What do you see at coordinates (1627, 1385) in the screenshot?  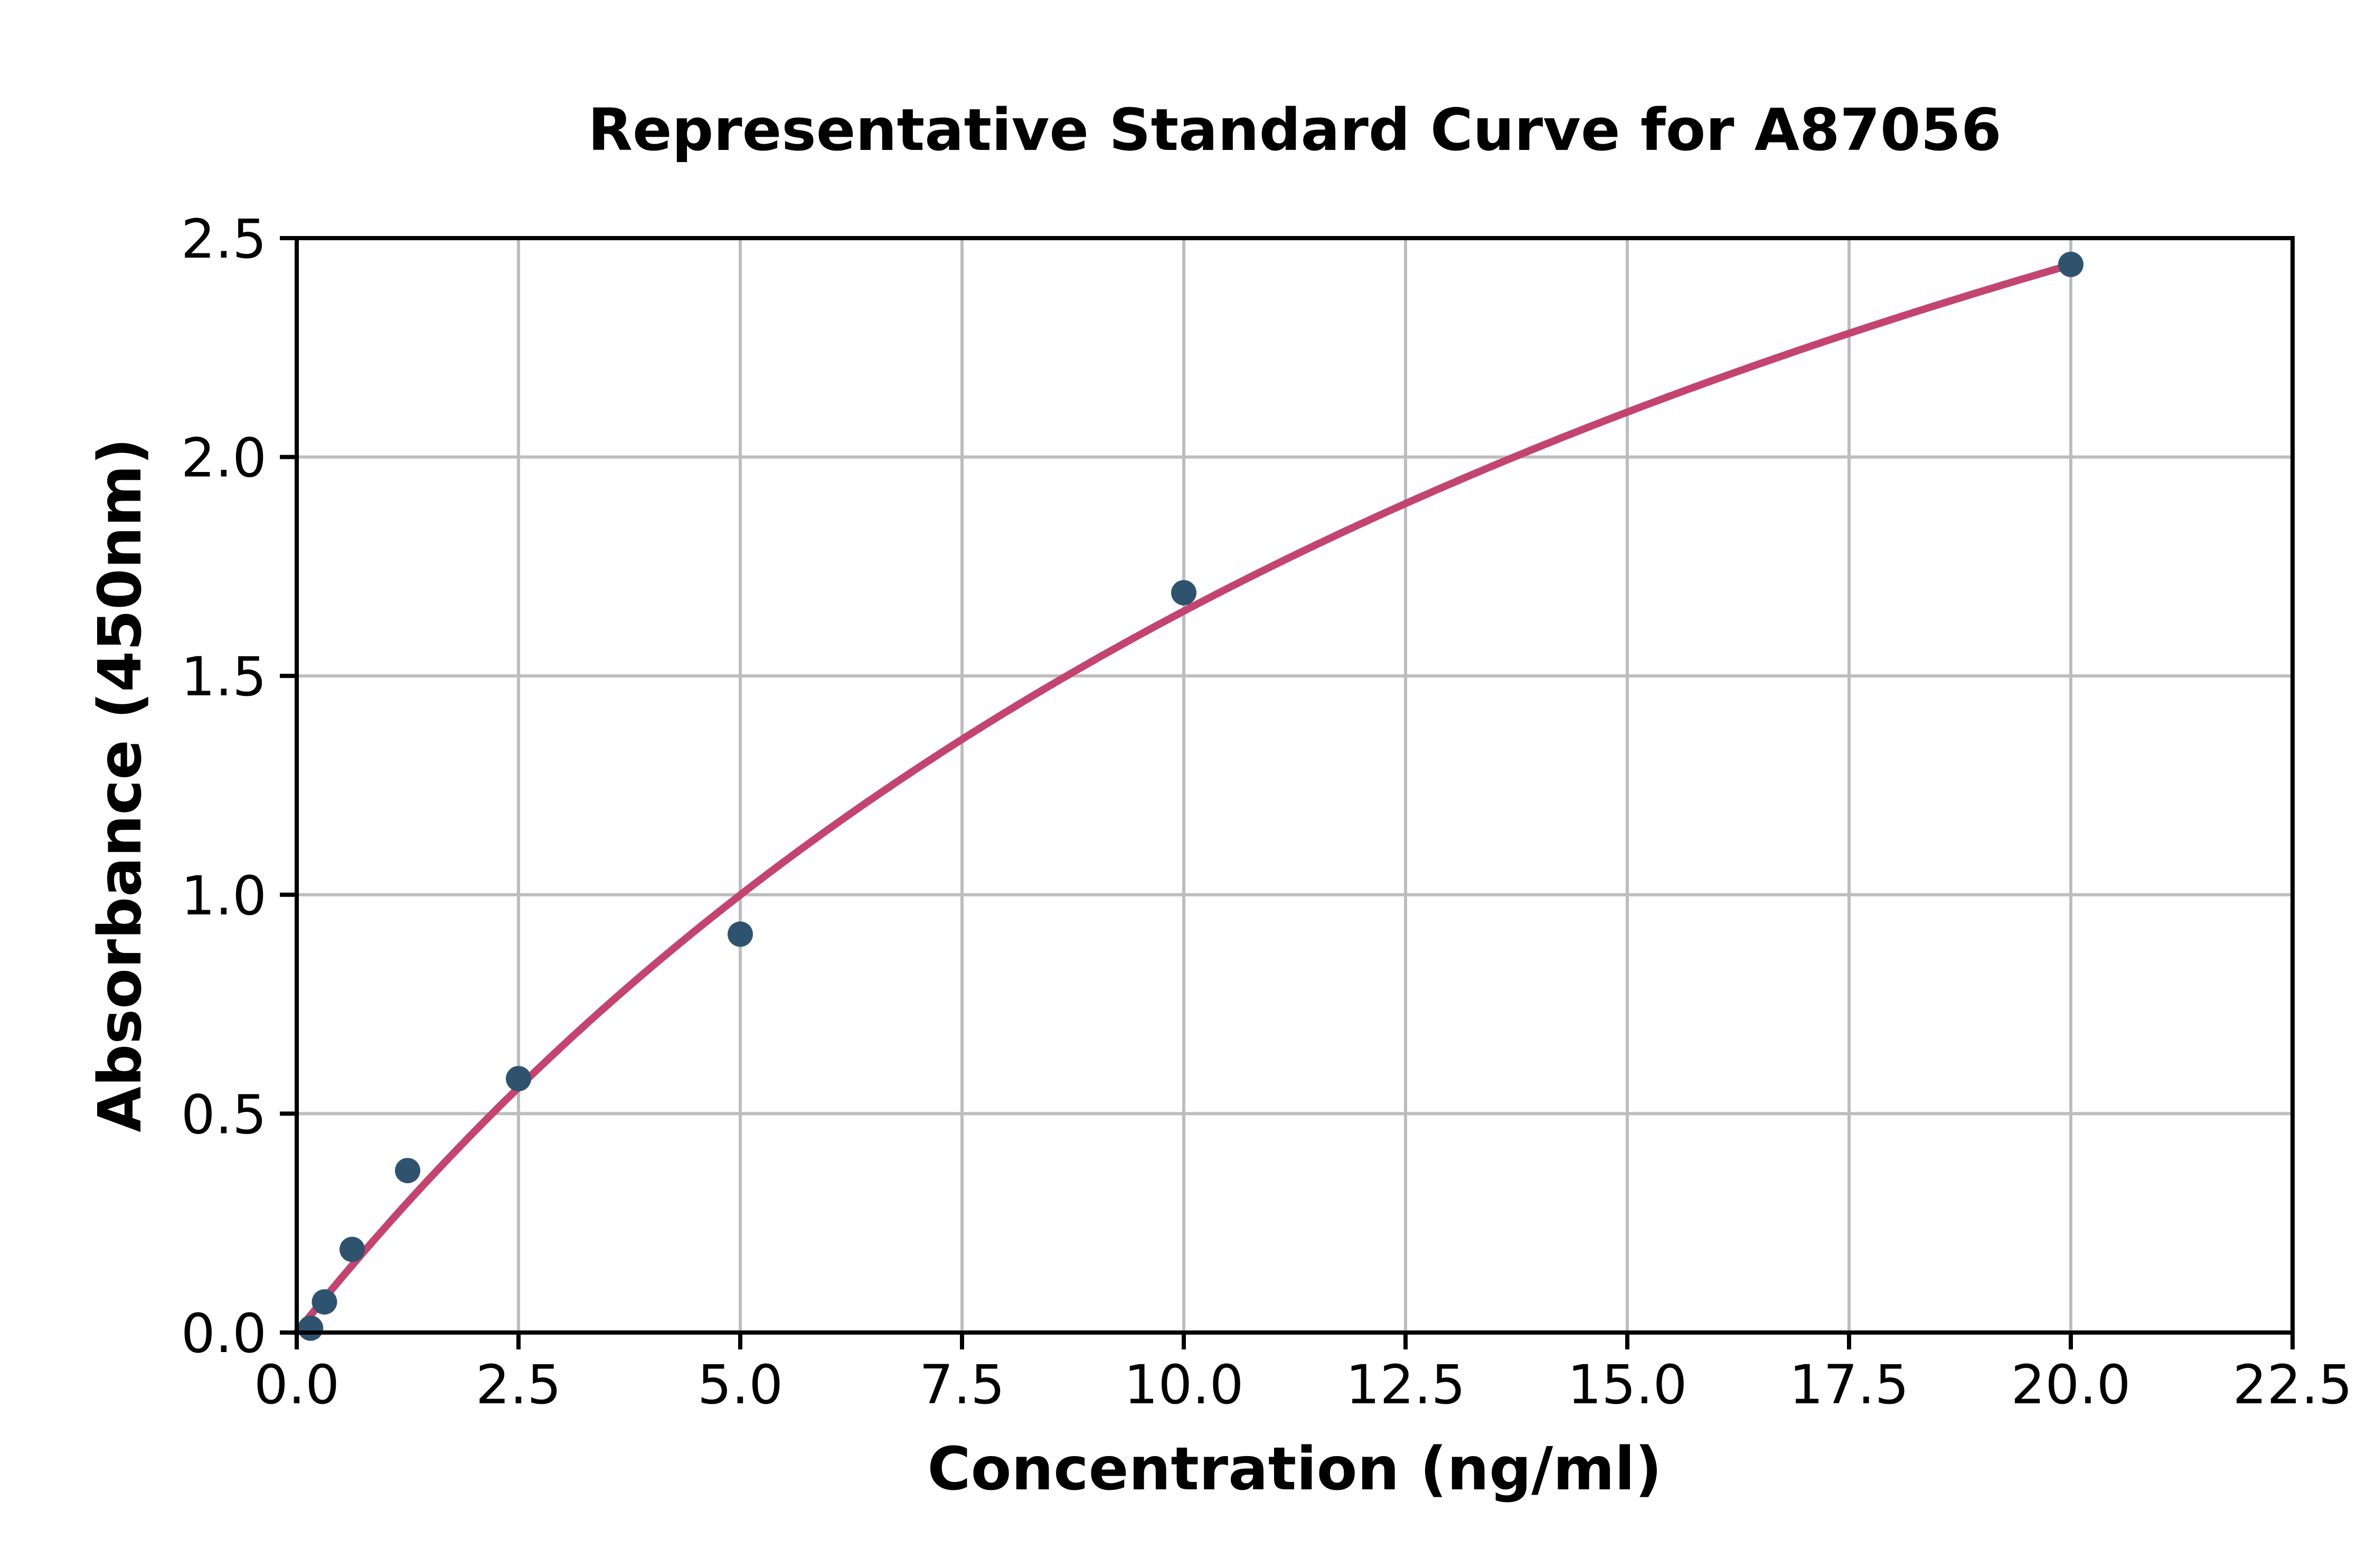 I see `x-tick-label: 15.0` at bounding box center [1627, 1385].